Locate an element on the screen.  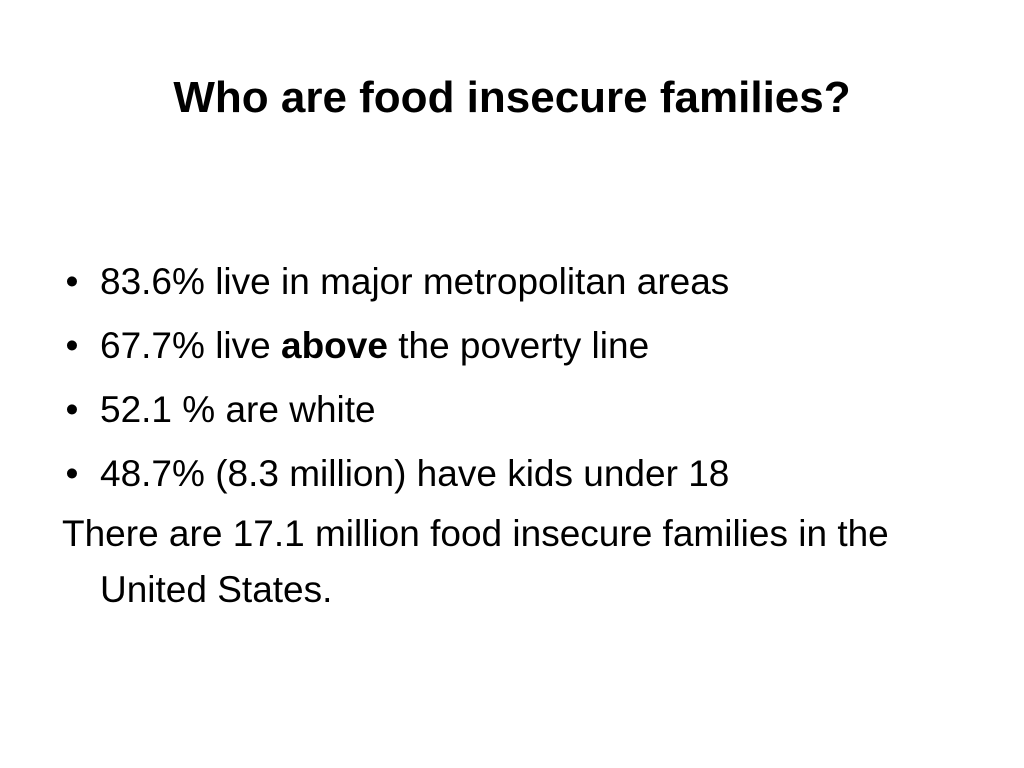
bullet-item-poverty-line: • 67.7% live above the poverty line is located at coordinates (527, 346).